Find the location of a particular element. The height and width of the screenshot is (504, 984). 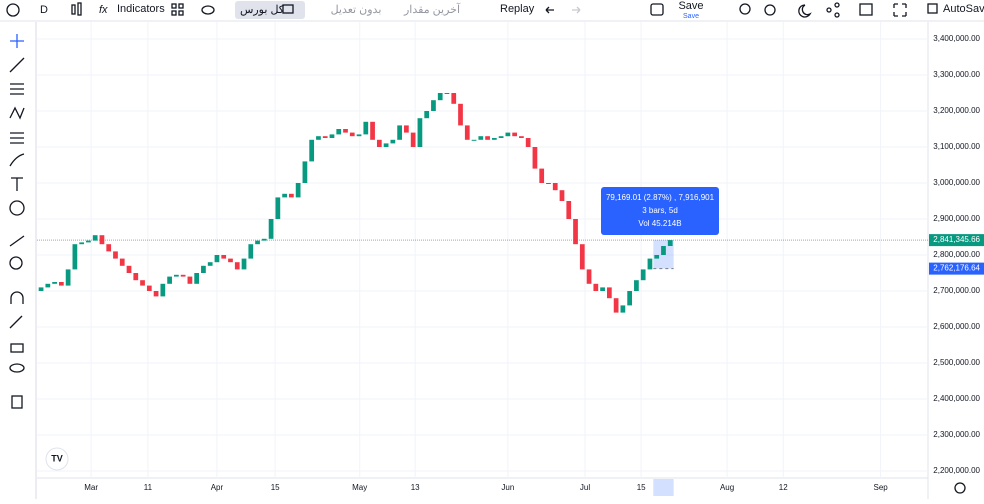

tooltip-change: 79,169.01 (2.87%) , 7,916,901 is located at coordinates (660, 197).